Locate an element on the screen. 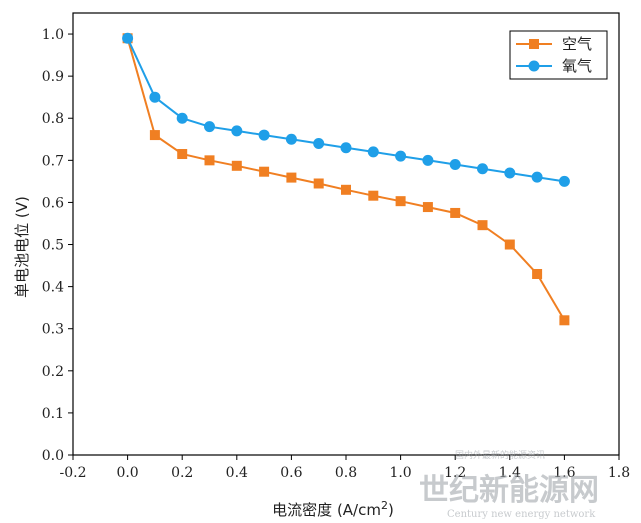 The image size is (641, 523). legend-marker-square is located at coordinates (534, 44).